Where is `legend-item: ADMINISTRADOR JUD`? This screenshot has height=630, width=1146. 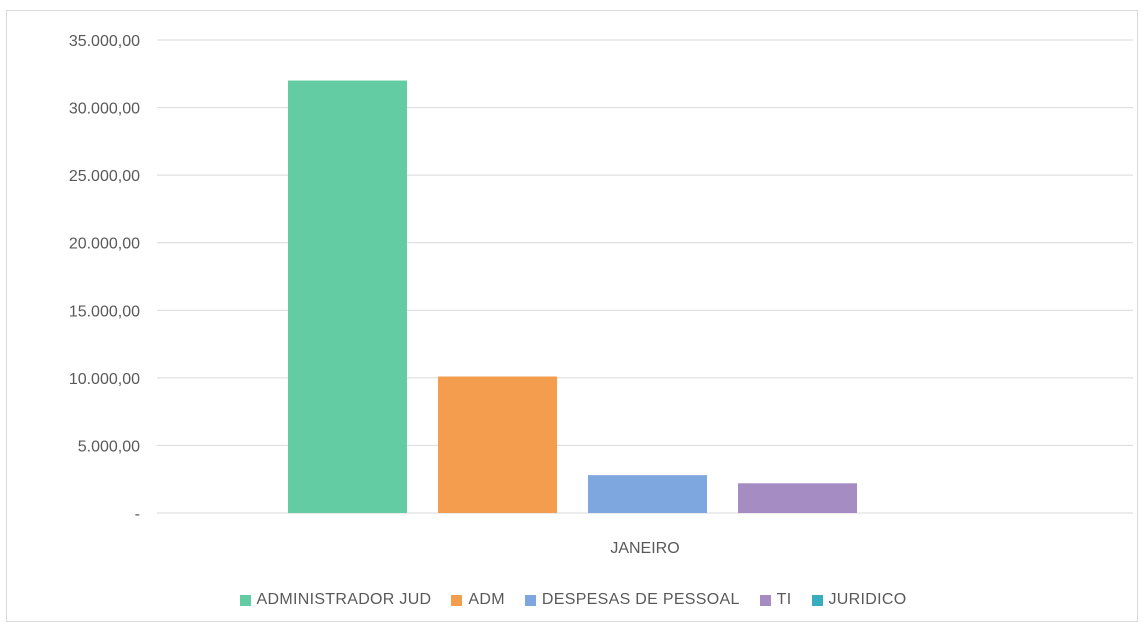 legend-item: ADMINISTRADOR JUD is located at coordinates (335, 600).